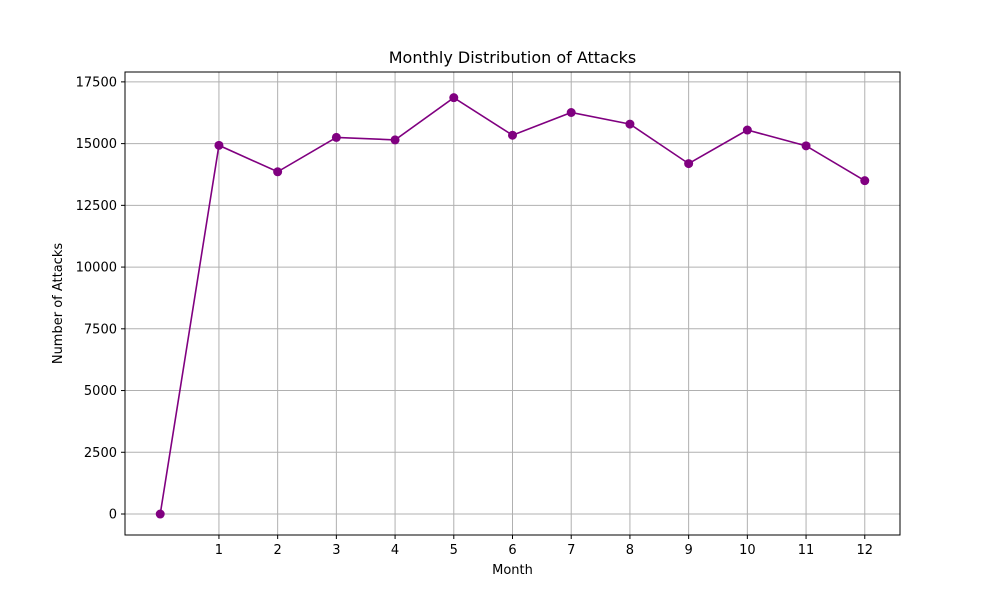 This screenshot has height=600, width=1000. What do you see at coordinates (512, 570) in the screenshot?
I see `x-axis-label: Month` at bounding box center [512, 570].